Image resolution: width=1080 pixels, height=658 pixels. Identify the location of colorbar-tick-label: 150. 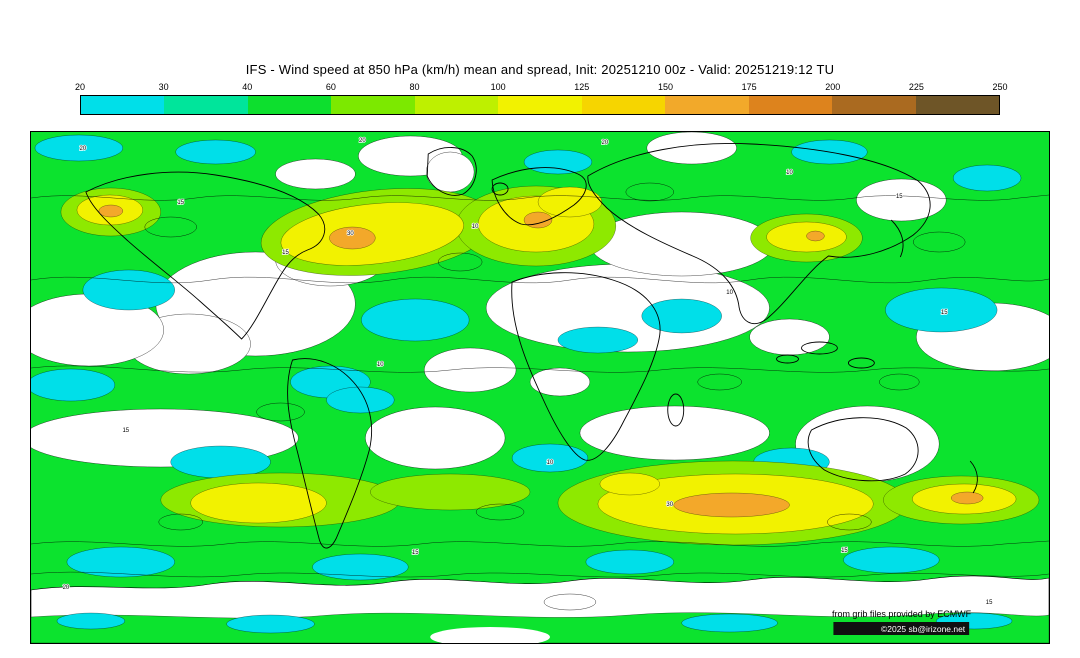
(665, 87).